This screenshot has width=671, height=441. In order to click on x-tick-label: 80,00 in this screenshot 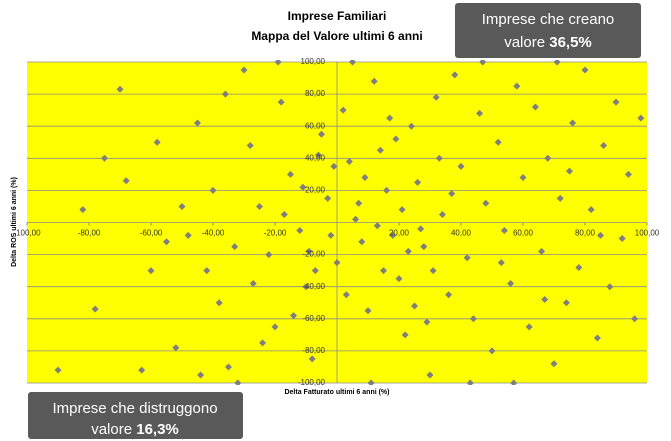, I will do `click(585, 233)`.